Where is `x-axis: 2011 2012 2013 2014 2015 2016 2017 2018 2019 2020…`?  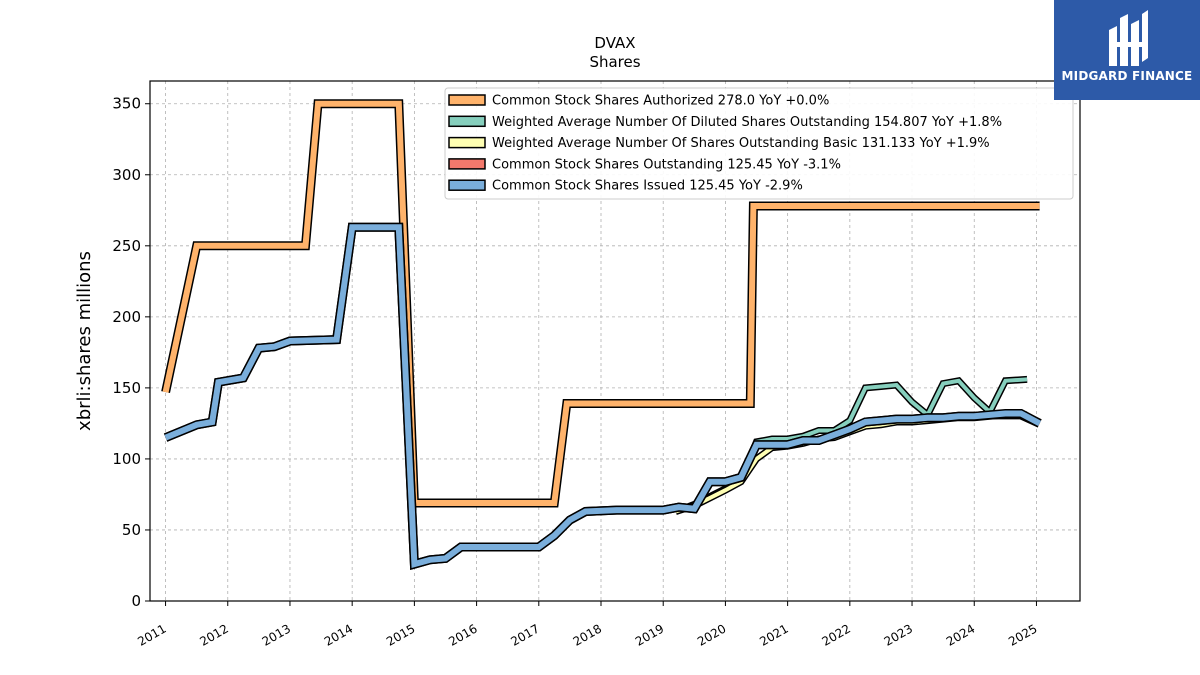
x-axis: 2011 2012 2013 2014 2015 2016 2017 2018 2019 2020… is located at coordinates (587, 625).